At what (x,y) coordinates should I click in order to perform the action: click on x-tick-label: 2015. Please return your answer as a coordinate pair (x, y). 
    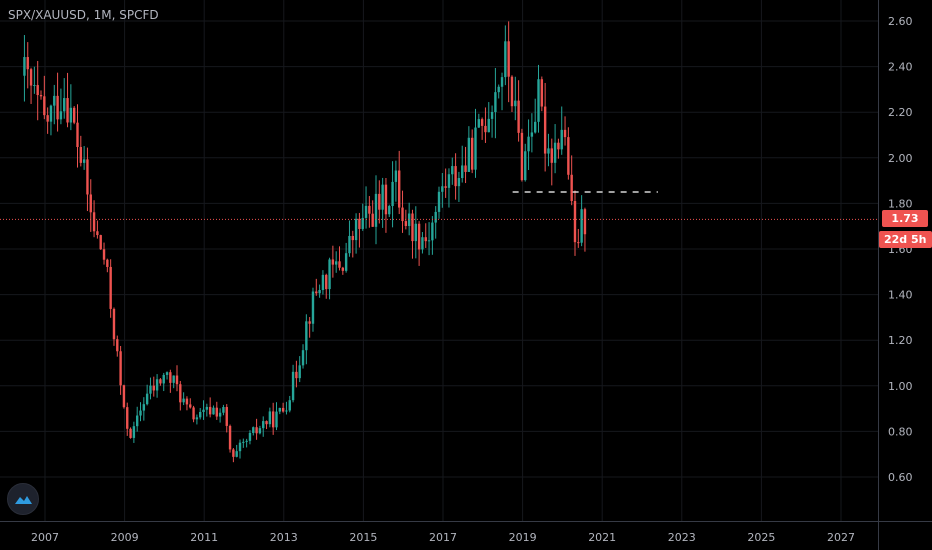
    Looking at the image, I should click on (363, 537).